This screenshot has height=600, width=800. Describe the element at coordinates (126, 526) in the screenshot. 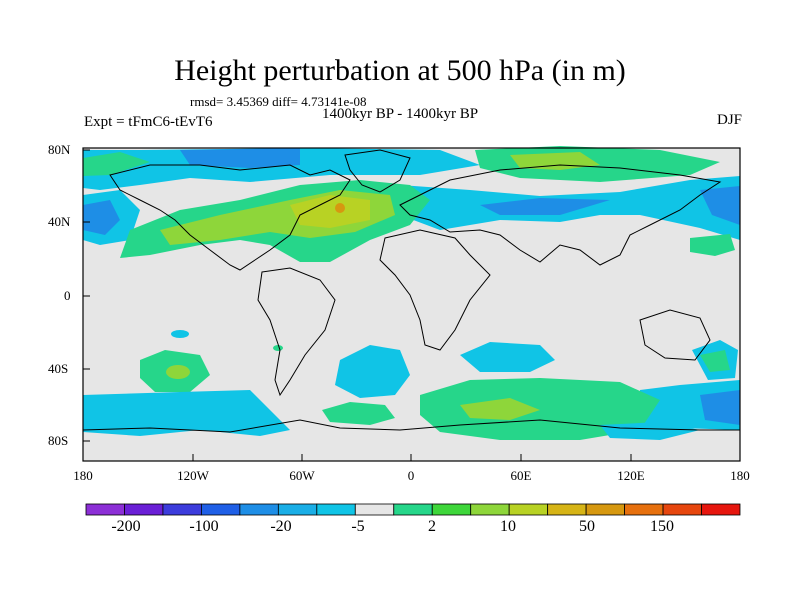

I see `colorbar-label: -200` at that location.